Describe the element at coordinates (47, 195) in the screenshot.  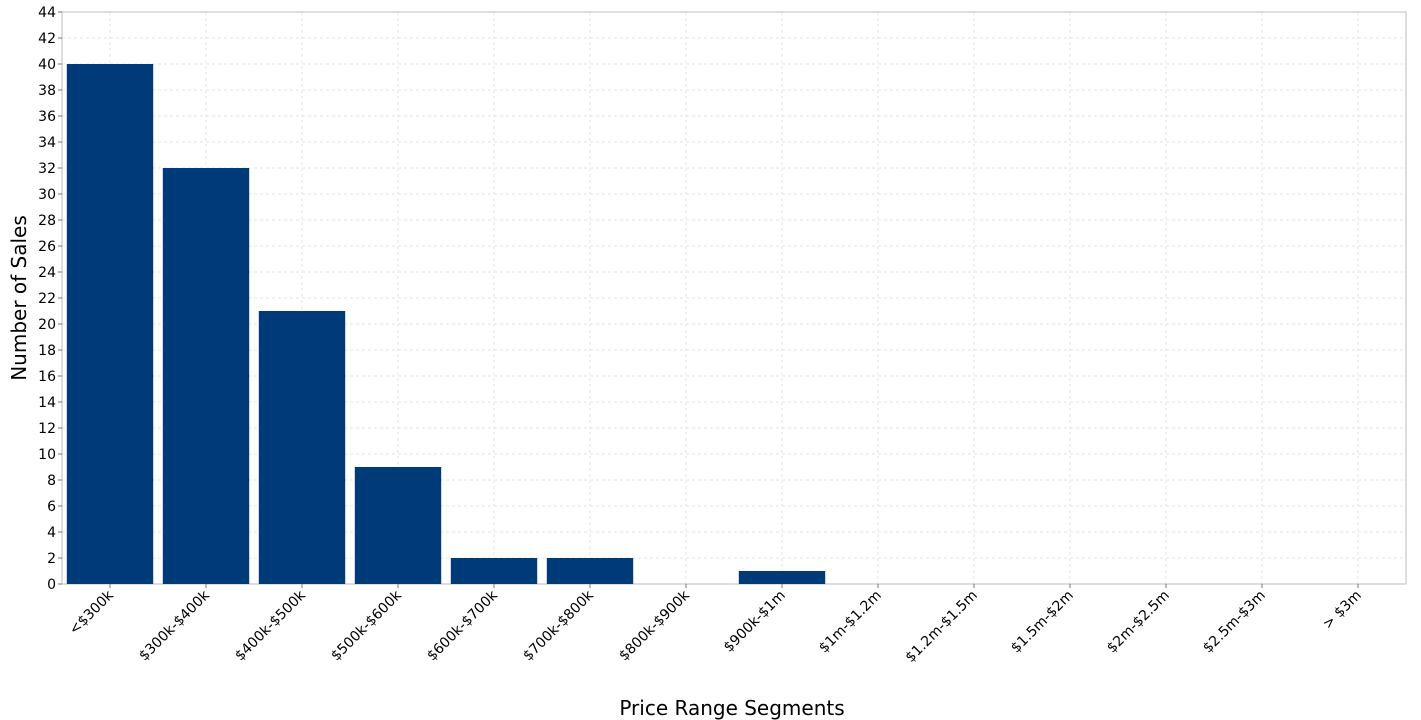
I see `y-tick-label: 30` at that location.